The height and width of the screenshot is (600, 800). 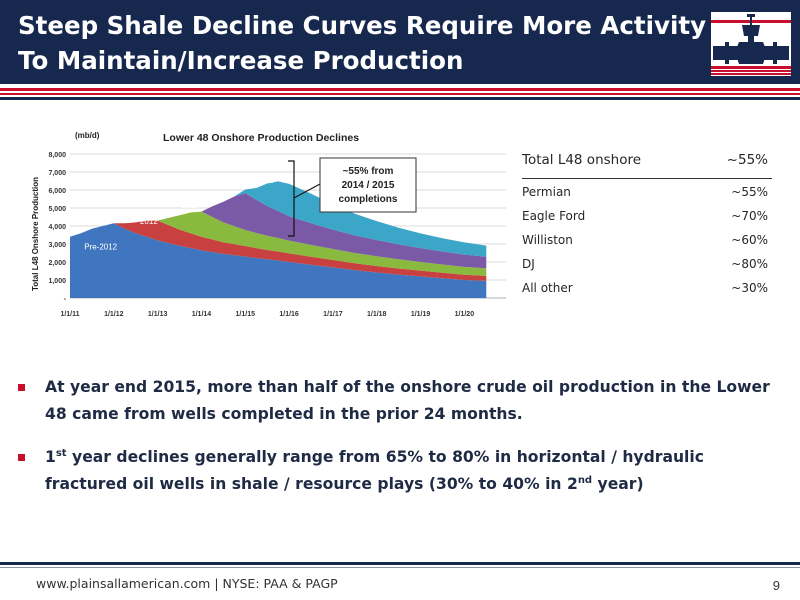 I want to click on y-tick-label: -, so click(x=65, y=299).